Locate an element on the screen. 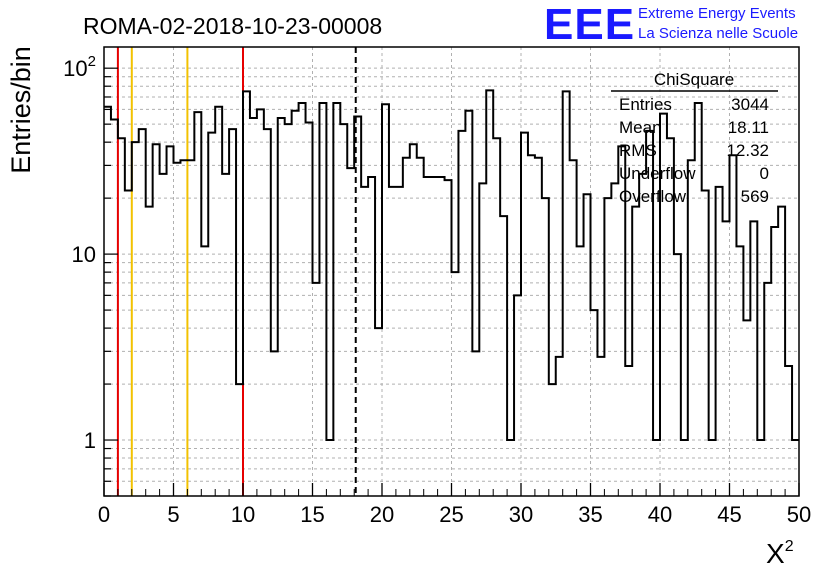 The width and height of the screenshot is (836, 572). logo-line-2: La Scienza nelle Scuole is located at coordinates (718, 33).